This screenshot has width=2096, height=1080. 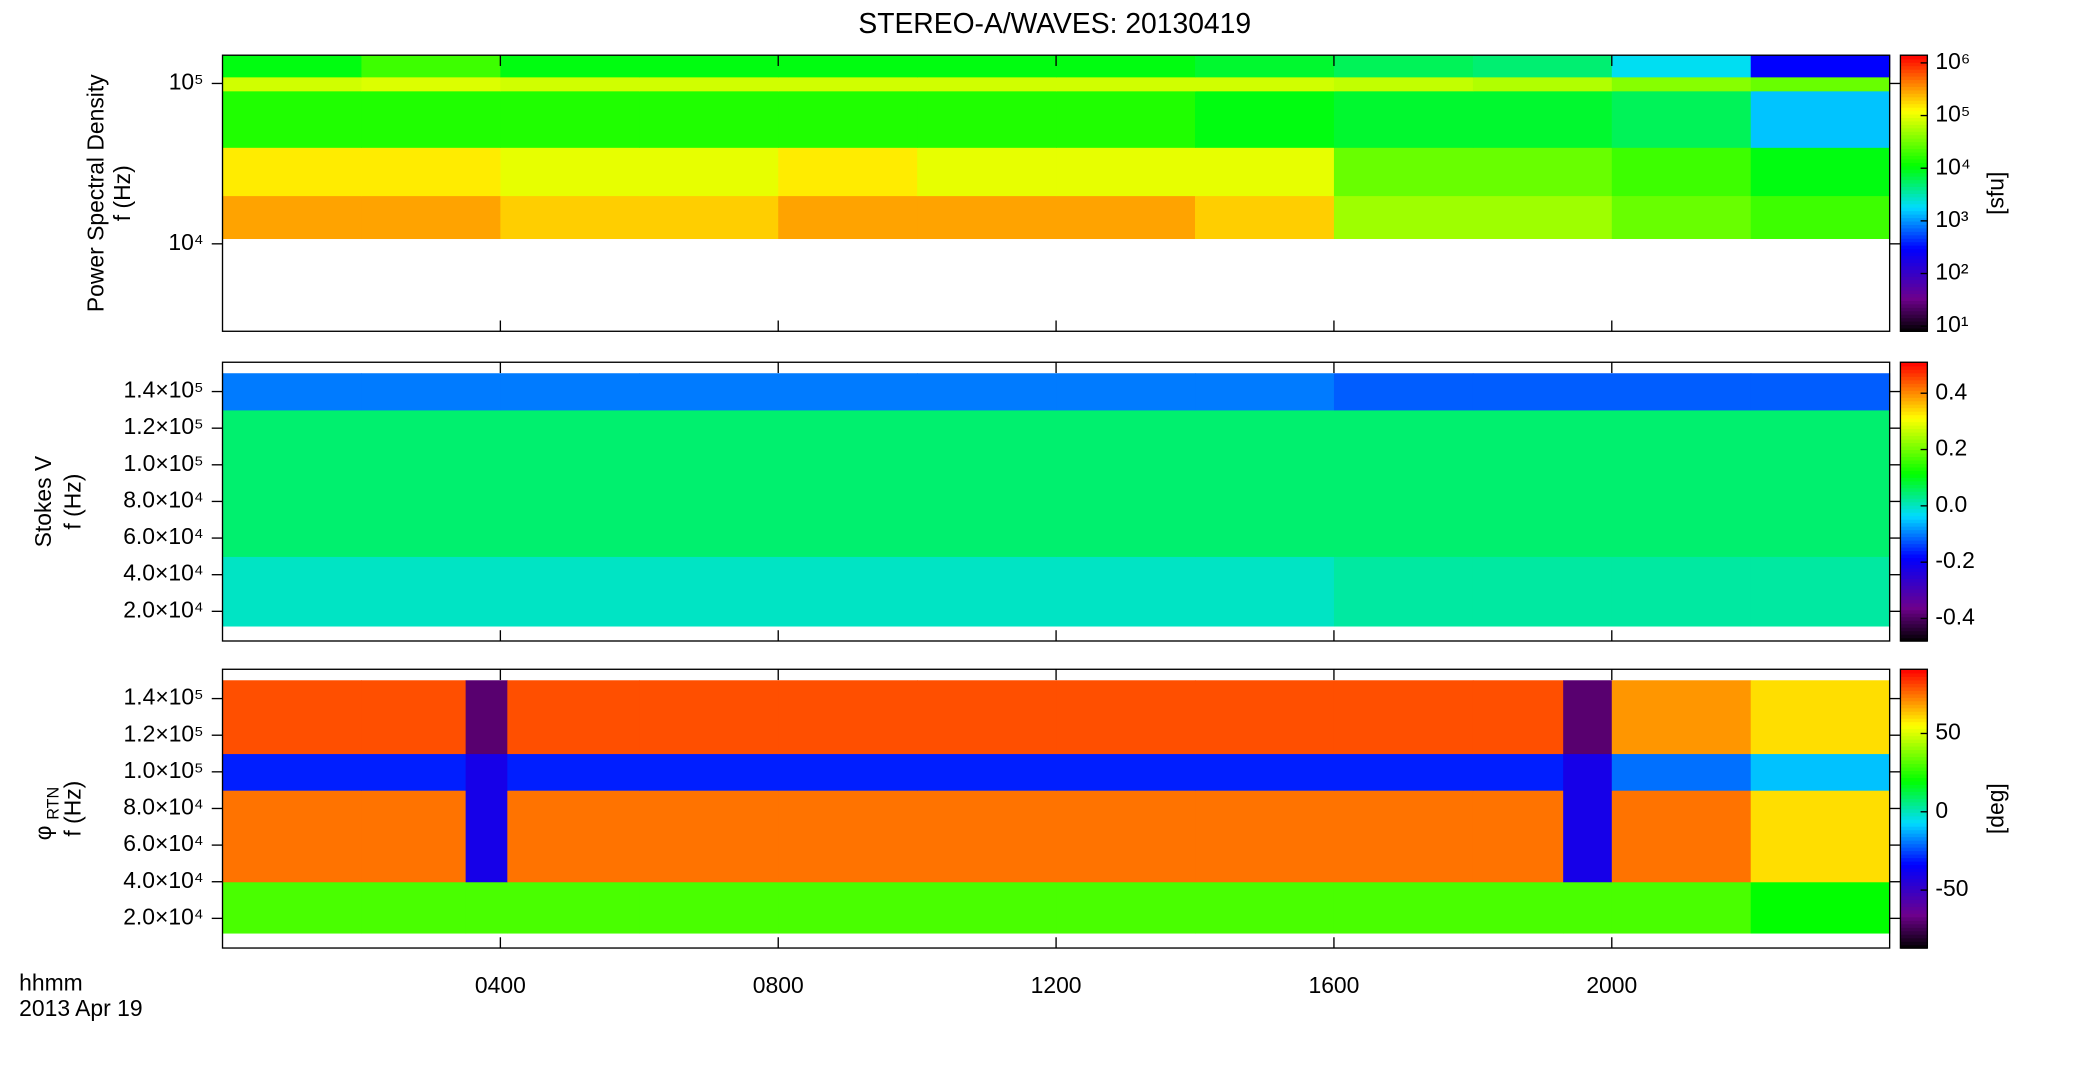 What do you see at coordinates (1952, 61) in the screenshot?
I see `colorbar-tick-label: 10⁶` at bounding box center [1952, 61].